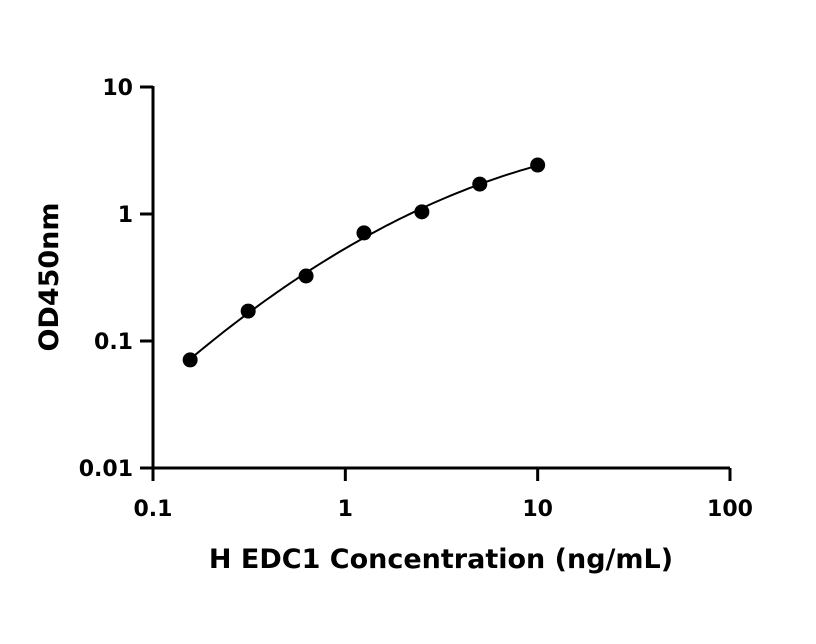 The width and height of the screenshot is (816, 644). I want to click on y-tick-label: 0.01, so click(106, 469).